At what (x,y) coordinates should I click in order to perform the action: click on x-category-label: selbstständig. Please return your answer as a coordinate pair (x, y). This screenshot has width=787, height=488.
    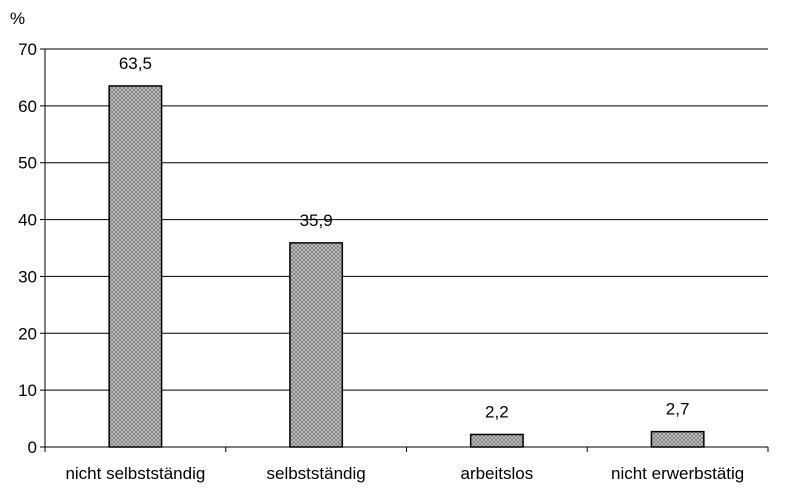
    Looking at the image, I should click on (316, 473).